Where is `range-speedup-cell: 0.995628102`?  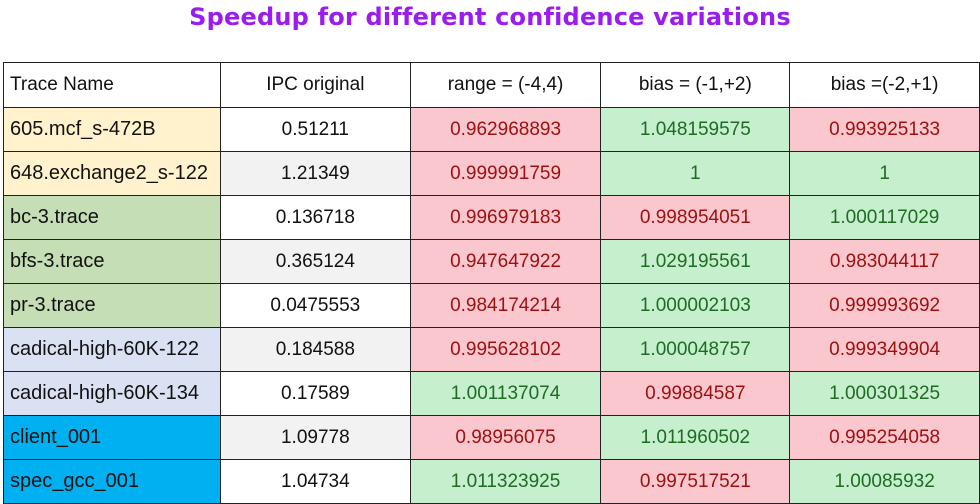
range-speedup-cell: 0.995628102 is located at coordinates (505, 349).